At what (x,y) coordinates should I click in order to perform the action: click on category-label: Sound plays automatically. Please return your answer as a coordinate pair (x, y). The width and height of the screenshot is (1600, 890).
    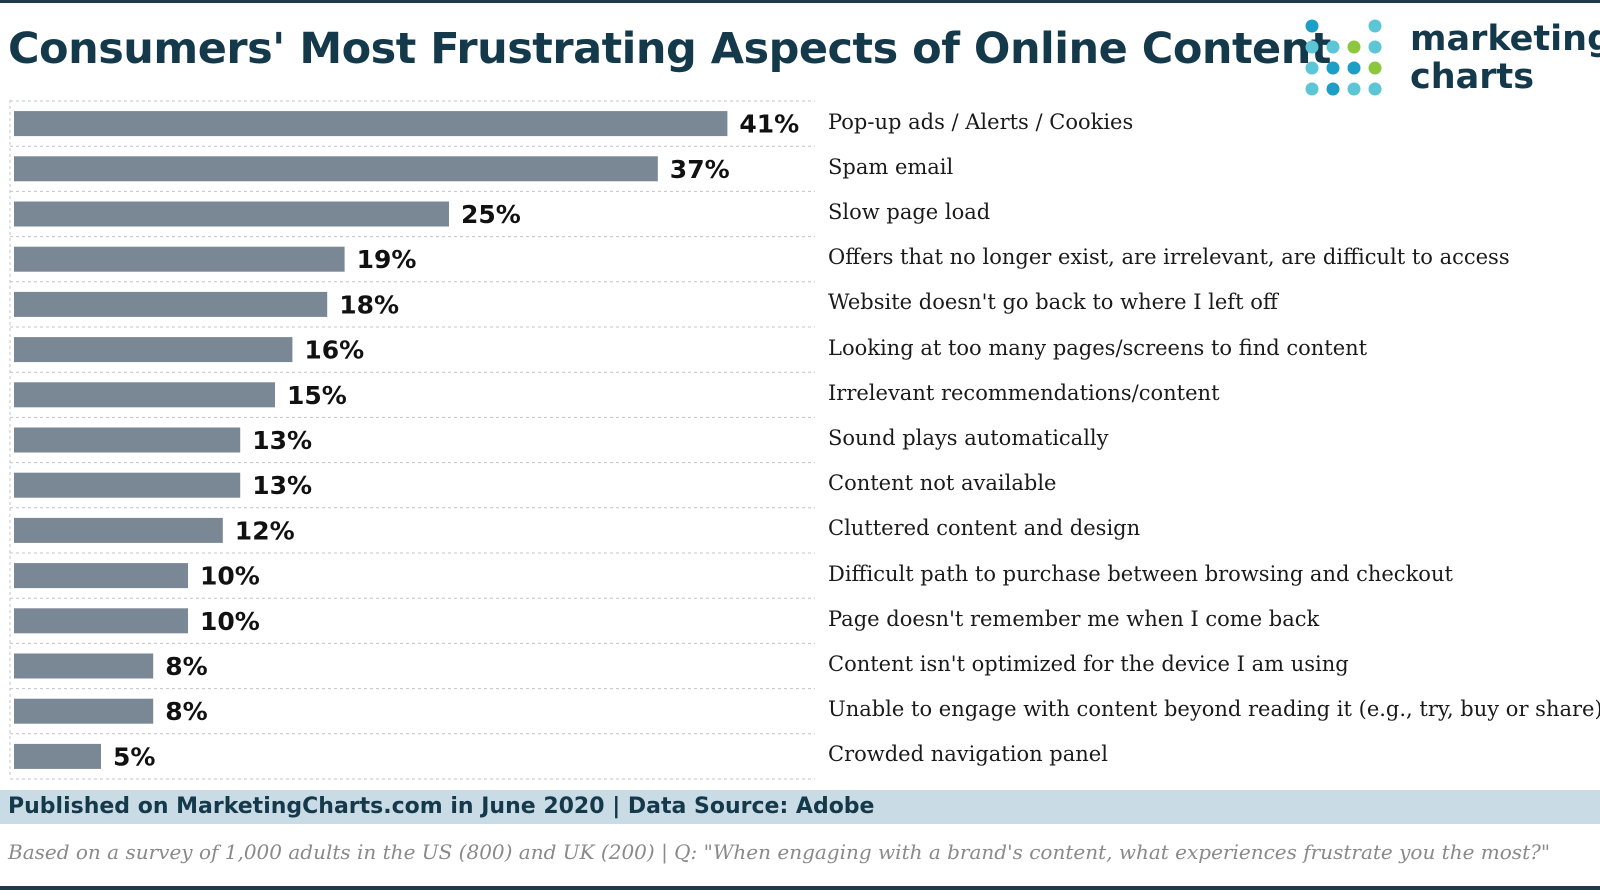
    Looking at the image, I should click on (968, 438).